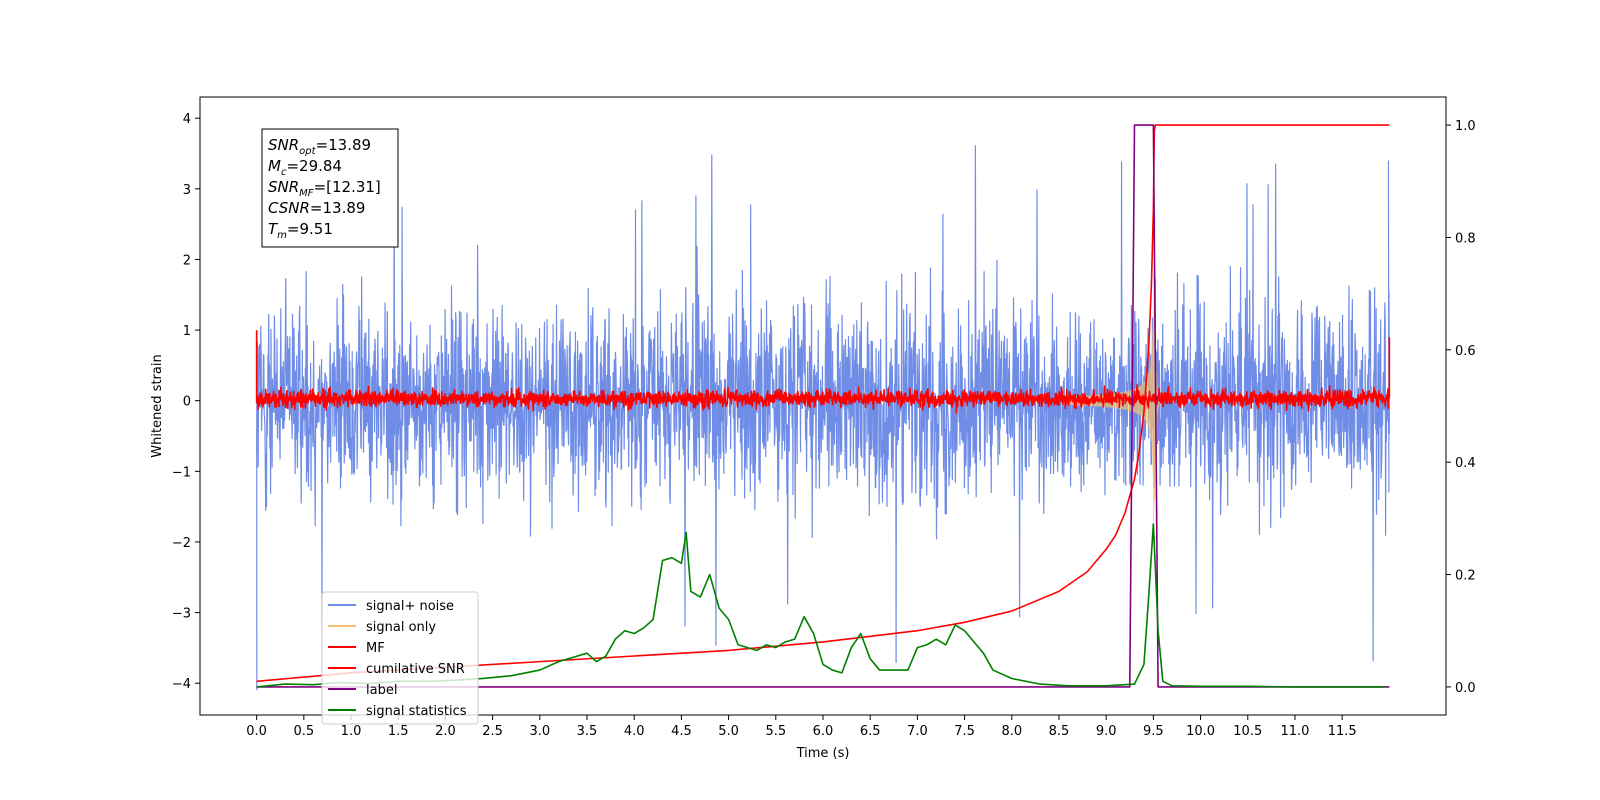 Image resolution: width=1600 pixels, height=800 pixels. What do you see at coordinates (634, 731) in the screenshot?
I see `x-tick-label: 4.0` at bounding box center [634, 731].